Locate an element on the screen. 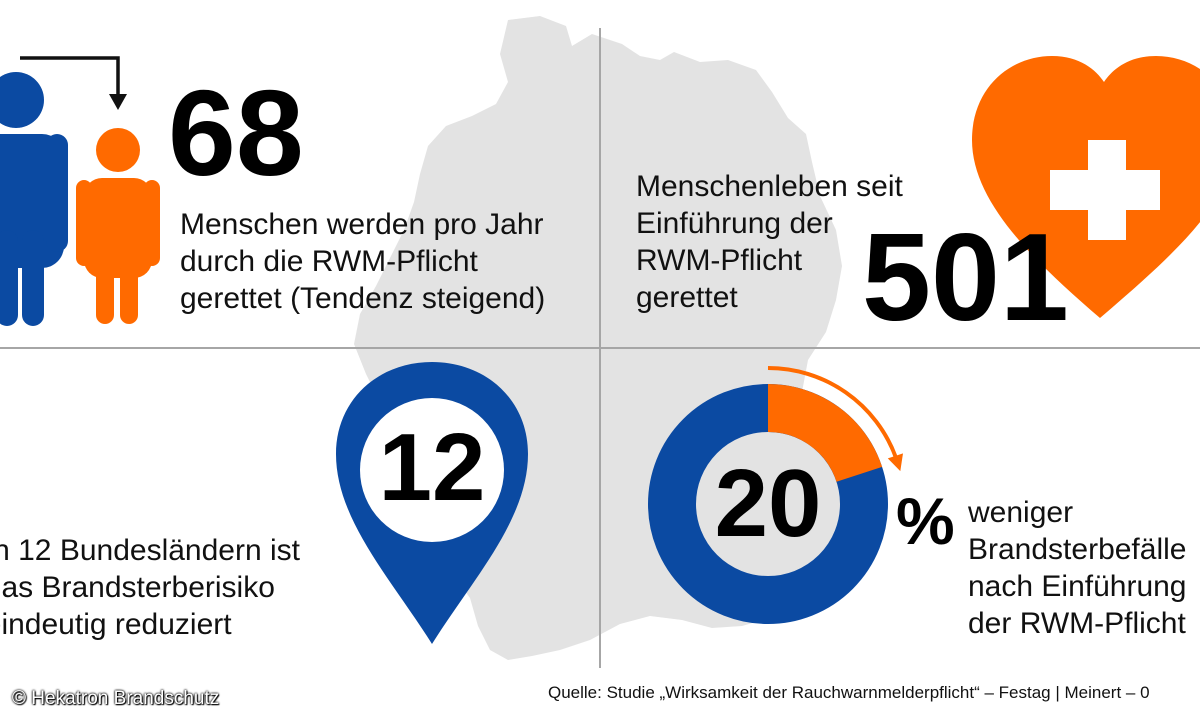 The width and height of the screenshot is (1200, 720). top-left-number: 68 is located at coordinates (236, 133).